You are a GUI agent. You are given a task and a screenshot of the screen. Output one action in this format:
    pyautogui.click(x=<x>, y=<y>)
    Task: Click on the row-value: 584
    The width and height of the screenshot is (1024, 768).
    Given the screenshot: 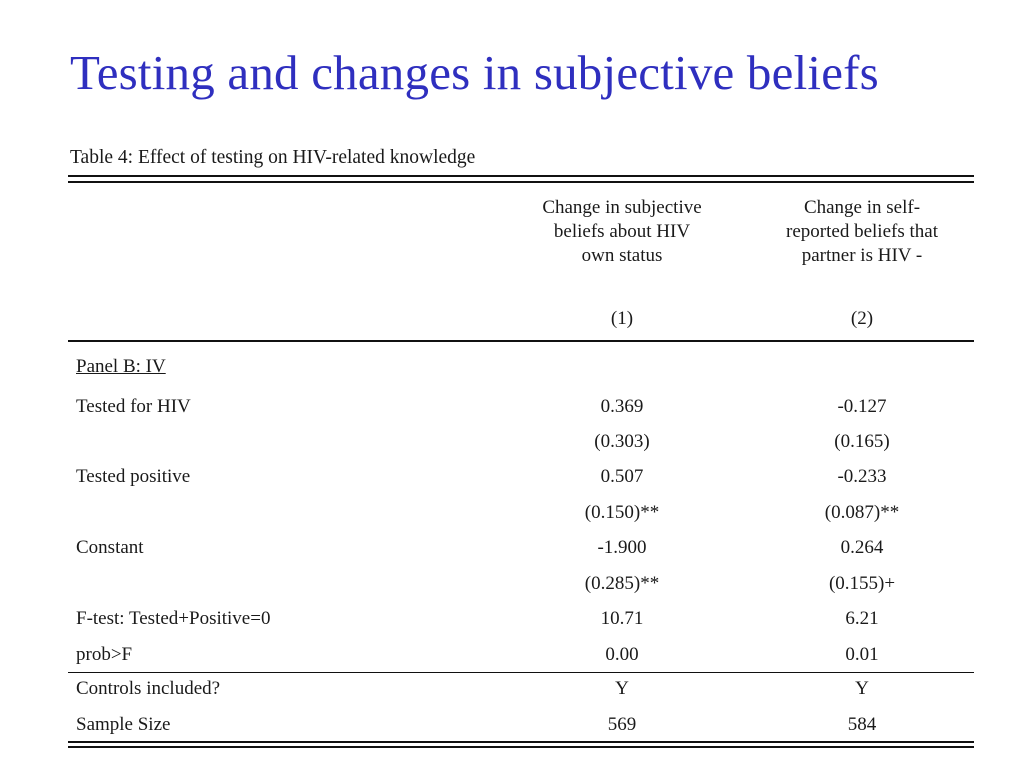 What is the action you would take?
    pyautogui.click(x=862, y=724)
    